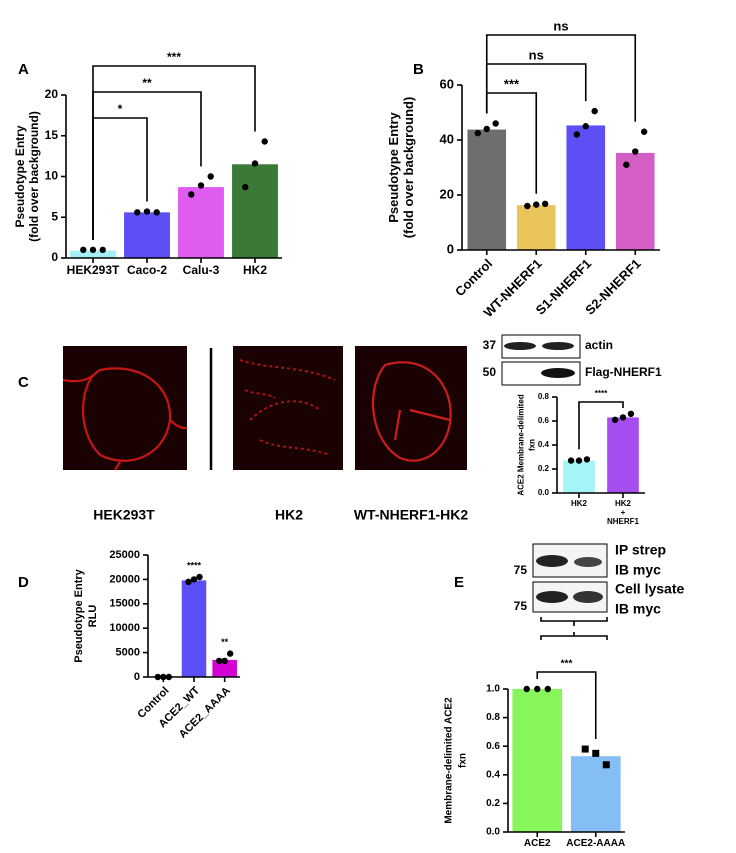 The width and height of the screenshot is (736, 853). I want to click on y-tick-label: 60, so click(447, 83).